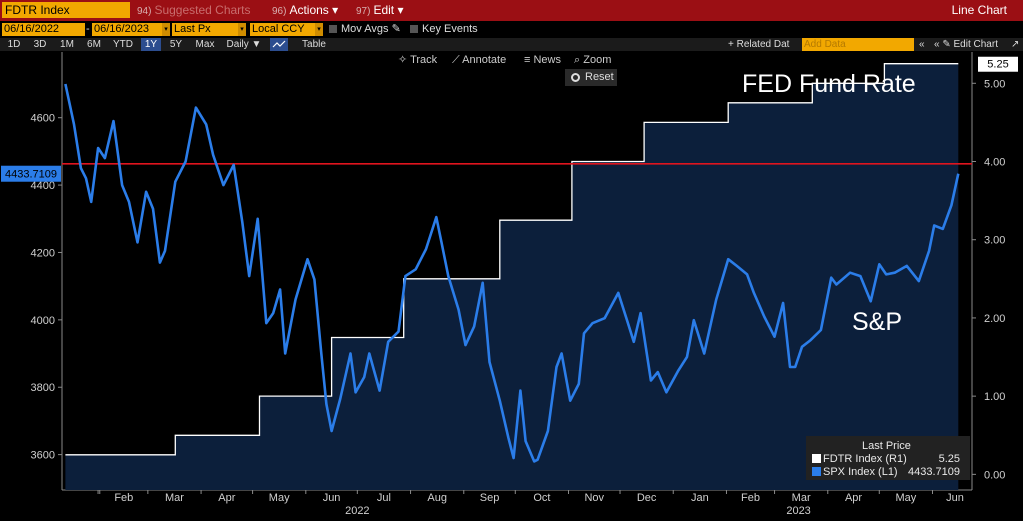 The image size is (1023, 521). I want to click on calendar-dropdown-icon: ▾, so click(166, 29).